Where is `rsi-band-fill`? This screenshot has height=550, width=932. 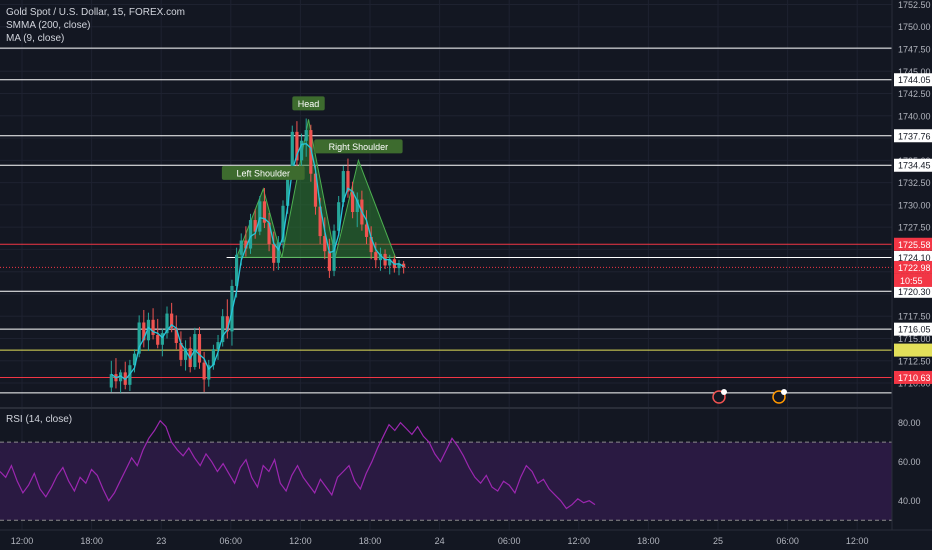
rsi-band-fill is located at coordinates (446, 481).